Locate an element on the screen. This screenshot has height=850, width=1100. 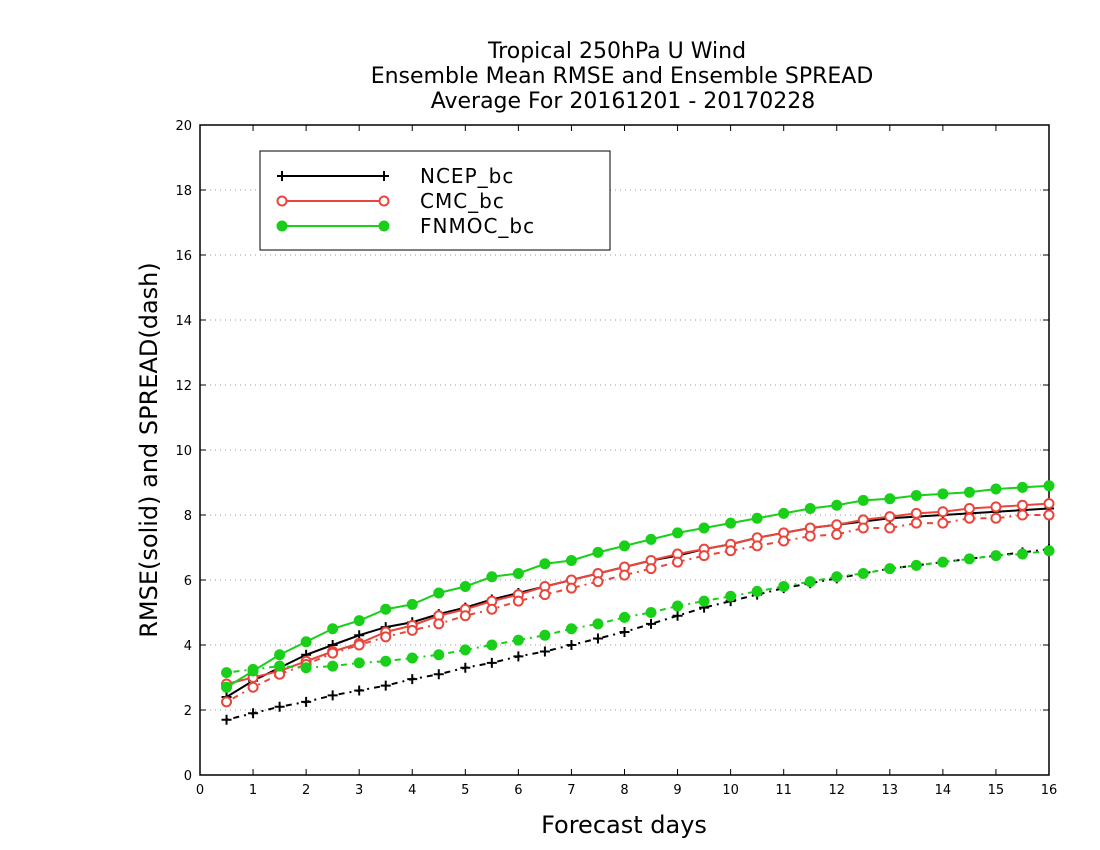
y-tick-label-16: 16 is located at coordinates (183, 256).